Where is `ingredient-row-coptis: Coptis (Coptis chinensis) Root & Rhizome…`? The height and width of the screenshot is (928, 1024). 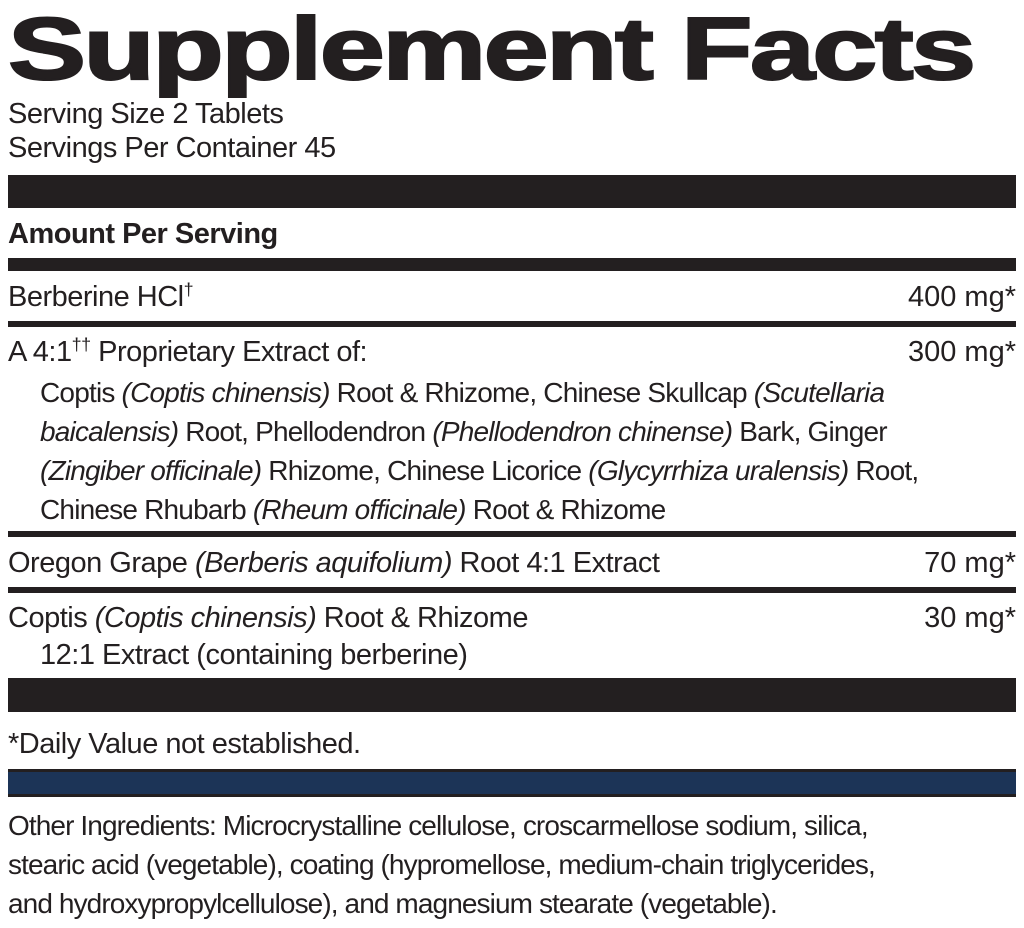 ingredient-row-coptis: Coptis (Coptis chinensis) Root & Rhizome… is located at coordinates (512, 635).